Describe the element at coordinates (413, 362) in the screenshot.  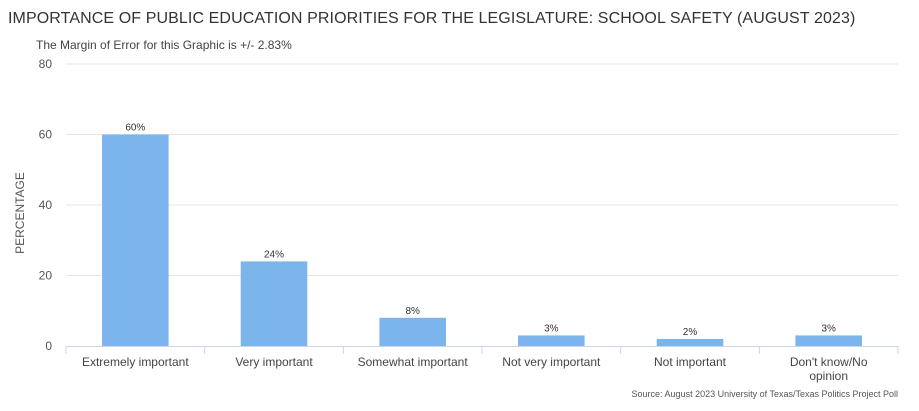
I see `category-label: Somewhat important` at that location.